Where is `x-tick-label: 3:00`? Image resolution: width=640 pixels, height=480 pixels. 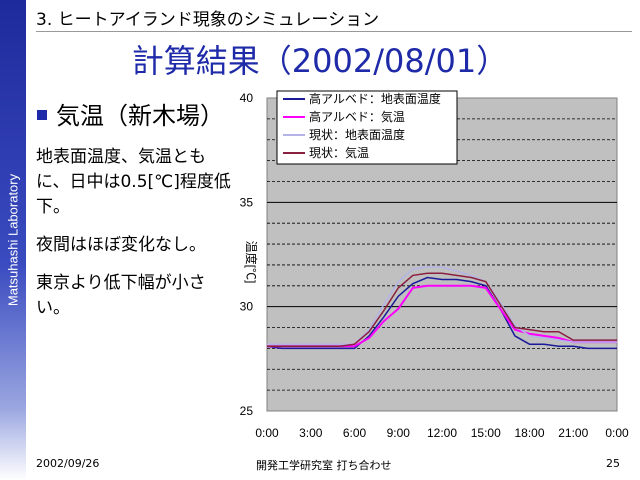 x-tick-label: 3:00 is located at coordinates (311, 433).